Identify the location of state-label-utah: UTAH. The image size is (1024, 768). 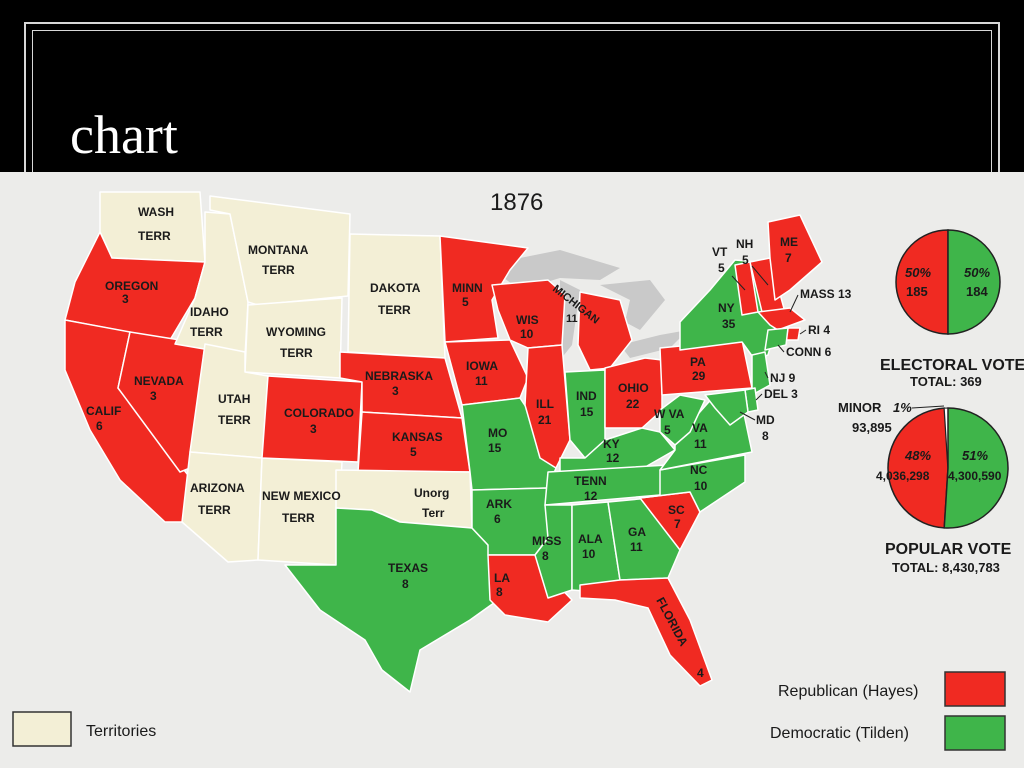
(234, 399).